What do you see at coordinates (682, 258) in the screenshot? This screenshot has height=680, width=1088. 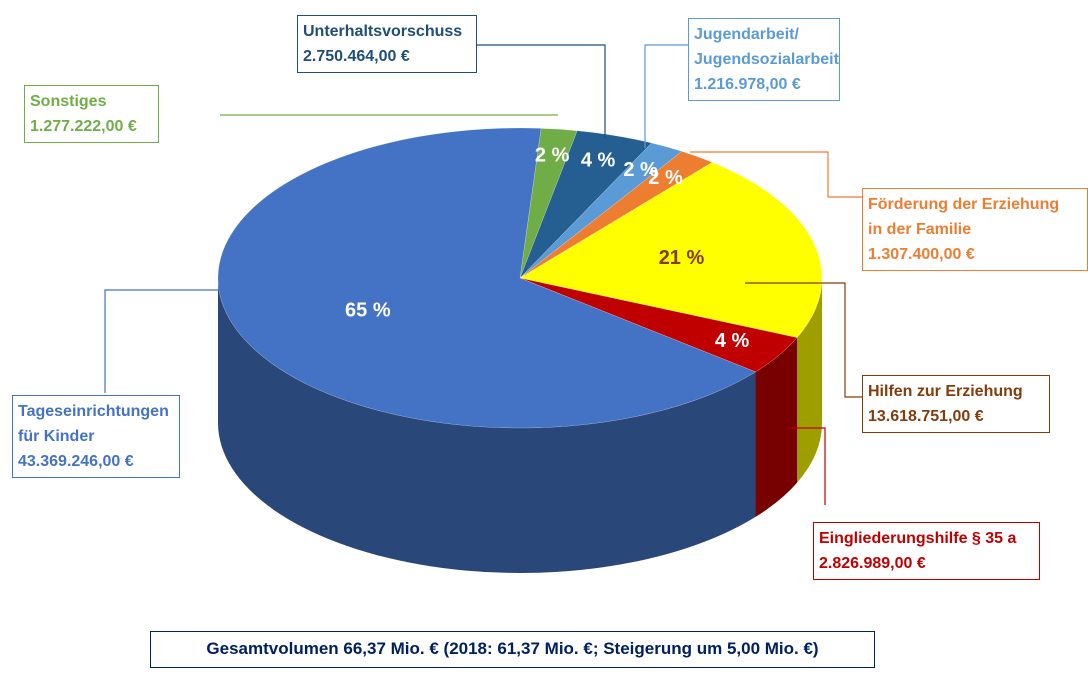 I see `percent-label: 21 %` at bounding box center [682, 258].